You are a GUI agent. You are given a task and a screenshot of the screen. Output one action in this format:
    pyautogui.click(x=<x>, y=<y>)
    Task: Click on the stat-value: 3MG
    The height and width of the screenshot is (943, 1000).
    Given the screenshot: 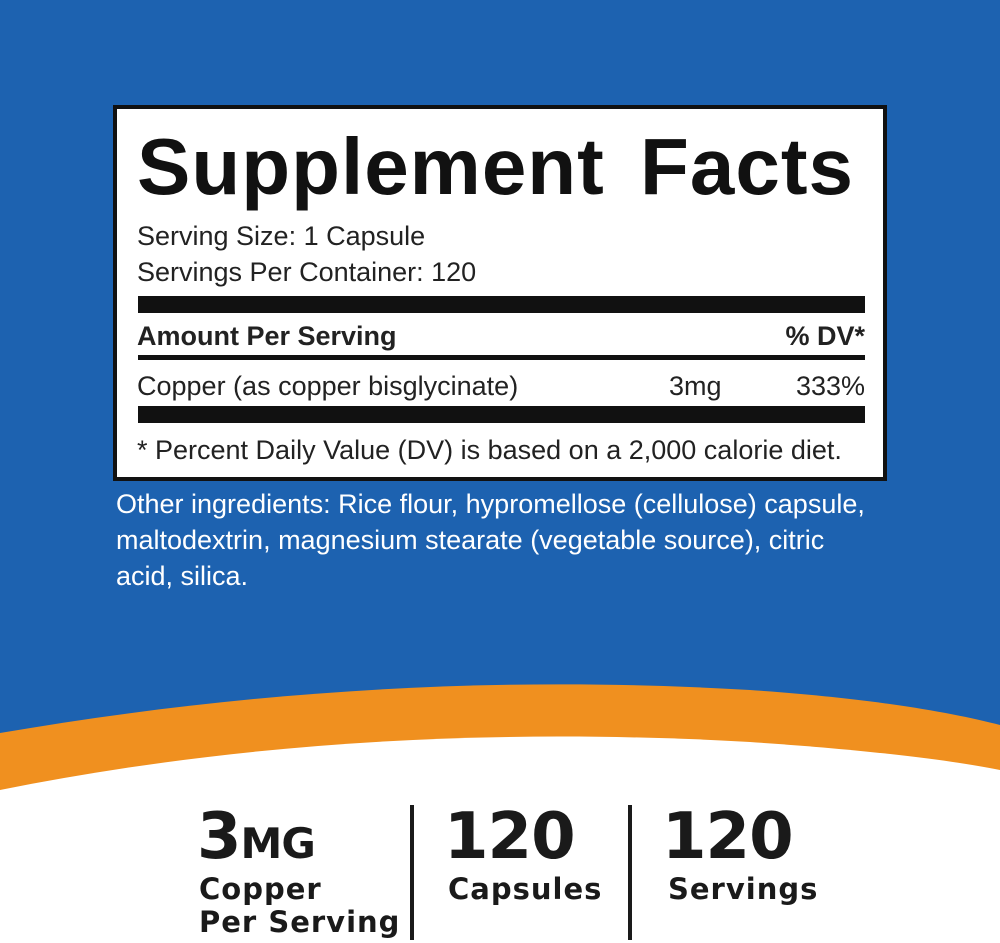 What is the action you would take?
    pyautogui.click(x=256, y=837)
    